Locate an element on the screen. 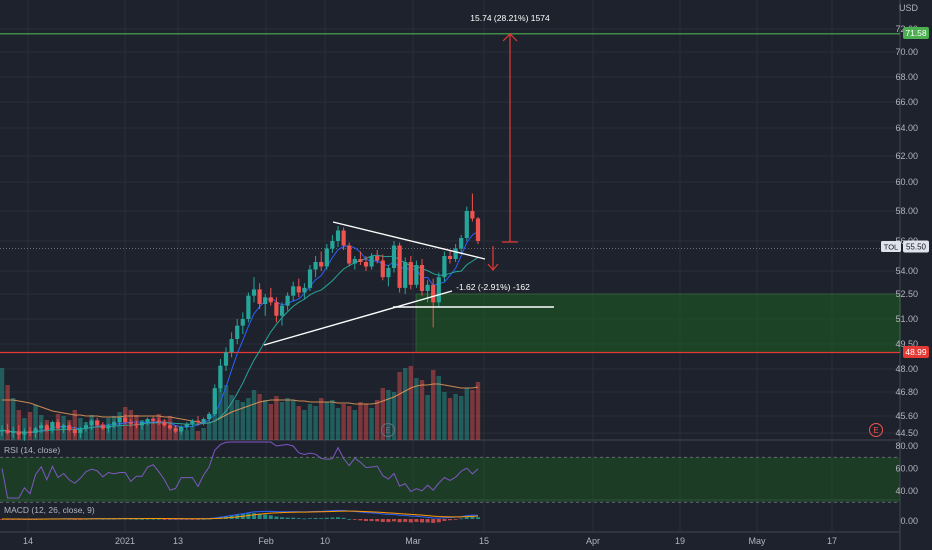 Image resolution: width=932 pixels, height=550 pixels. earnings-marker-past: E is located at coordinates (388, 430).